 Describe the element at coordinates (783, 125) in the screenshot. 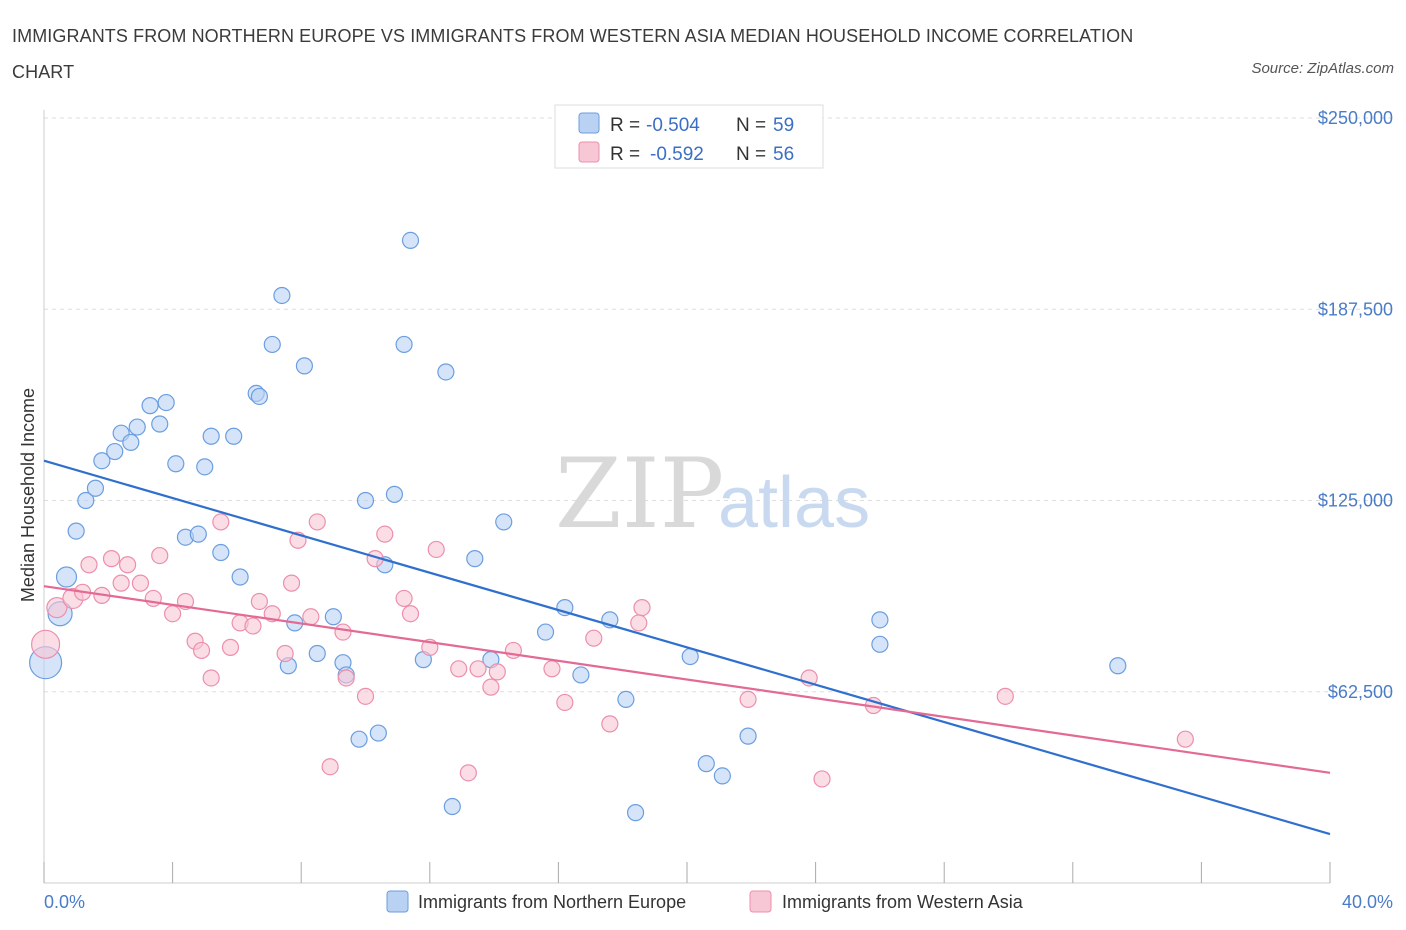

I see `legend-n-value: 59` at that location.